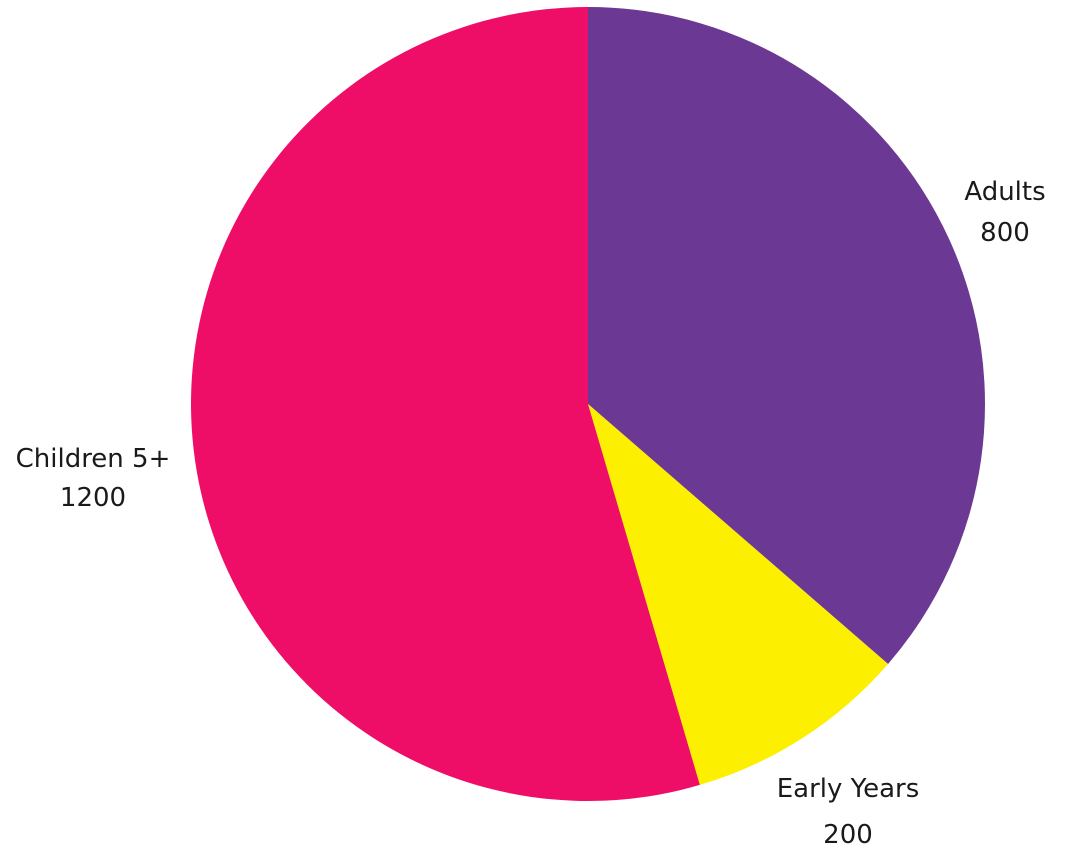  I want to click on slice-value-label: 800, so click(1005, 233).